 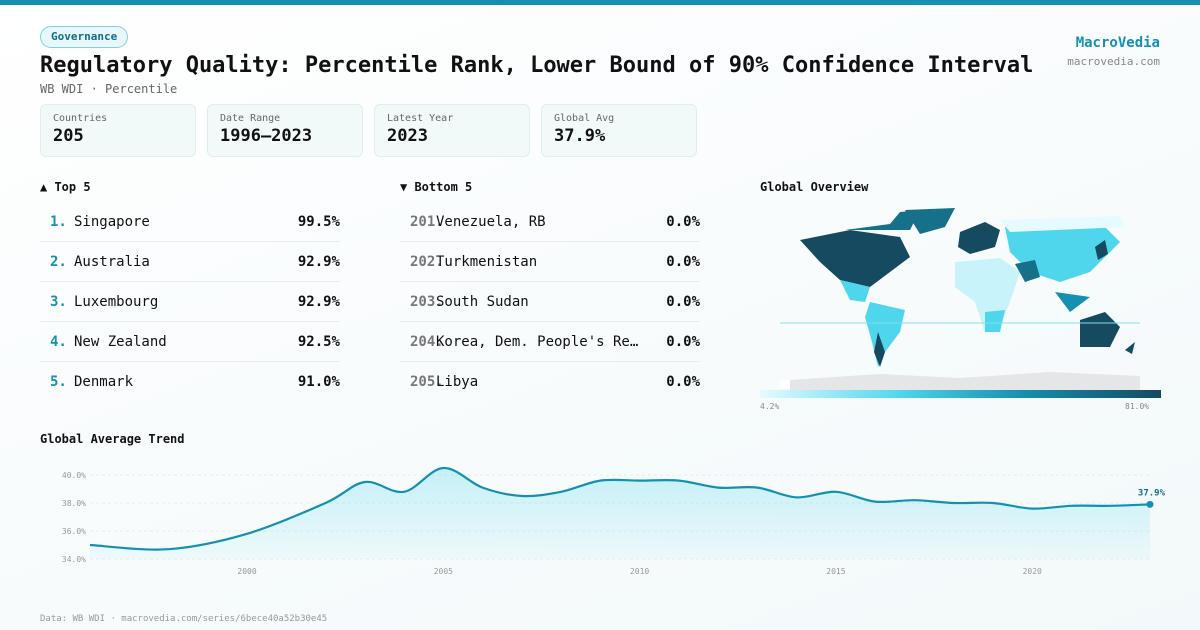 I want to click on map-legend-gradient, so click(x=960, y=394).